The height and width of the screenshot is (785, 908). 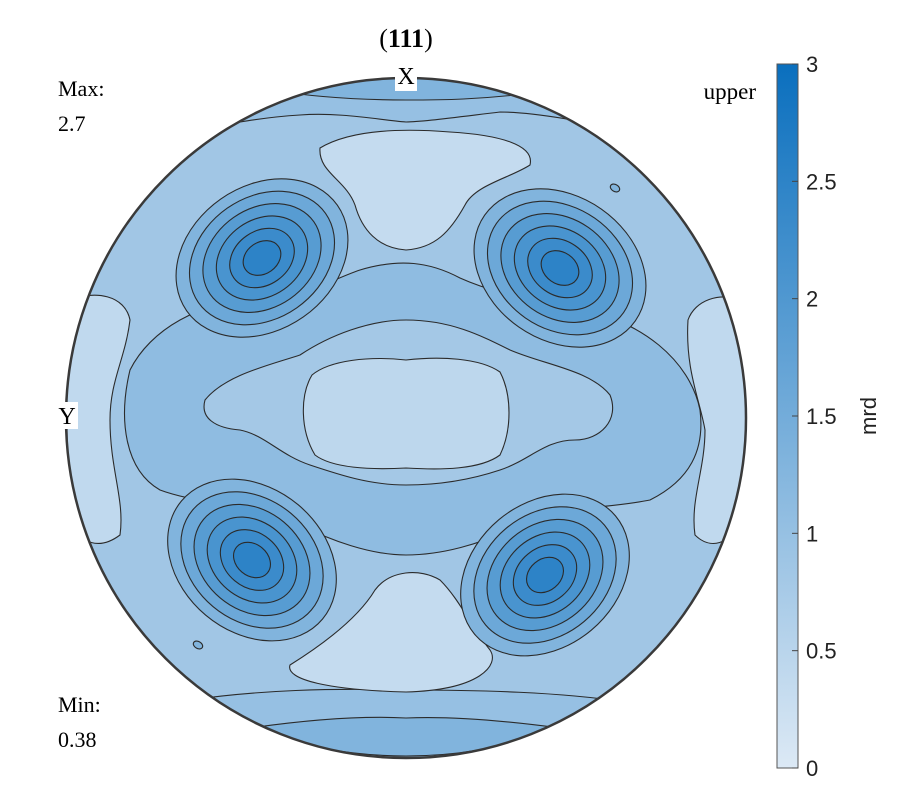 I want to click on contour-island-upper-right, so click(x=615, y=188).